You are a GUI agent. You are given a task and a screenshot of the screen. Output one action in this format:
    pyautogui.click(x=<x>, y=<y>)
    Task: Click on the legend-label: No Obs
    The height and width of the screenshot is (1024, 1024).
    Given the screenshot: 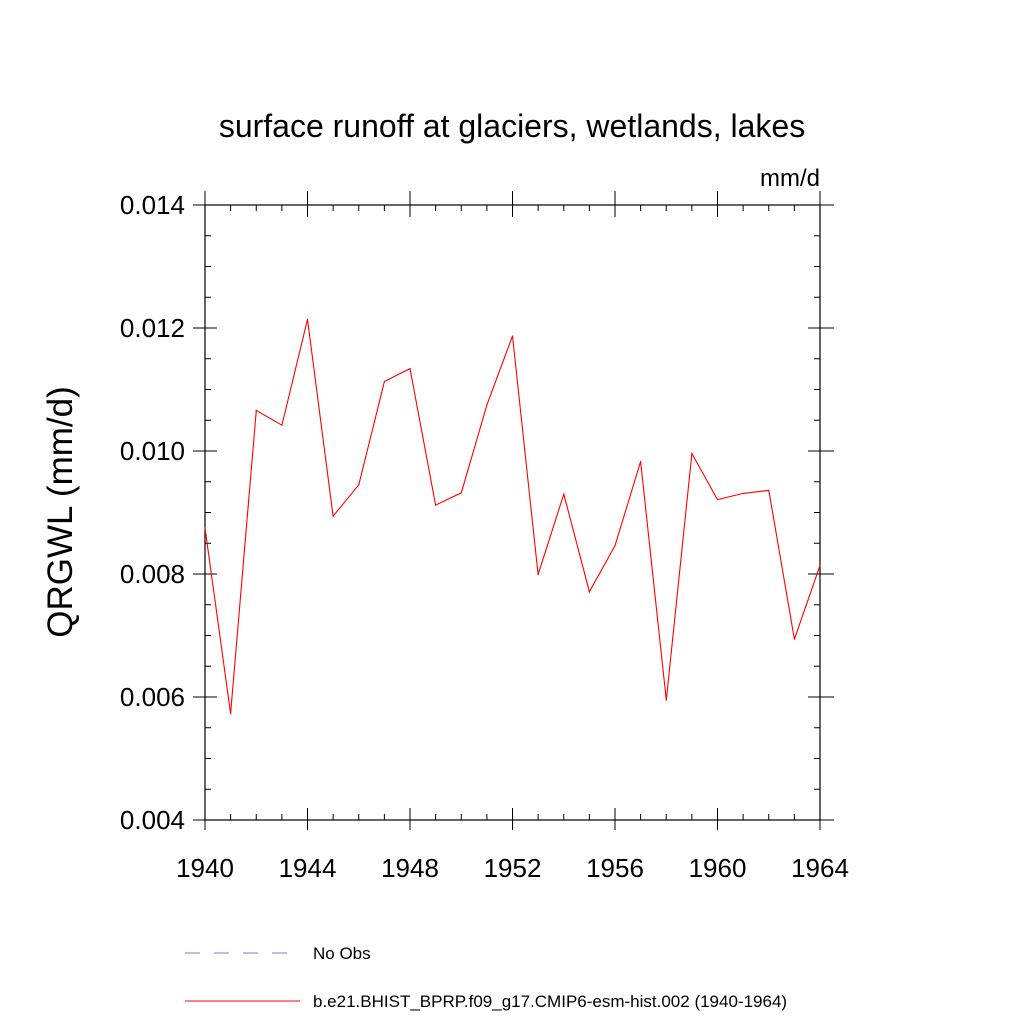 What is the action you would take?
    pyautogui.click(x=342, y=953)
    